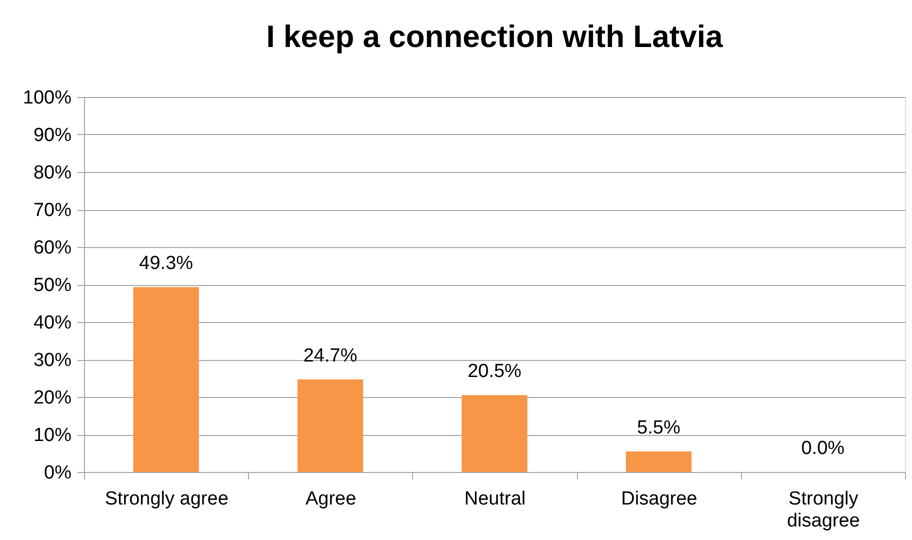 The image size is (912, 540). I want to click on y-tick-label: 0%, so click(58, 473).